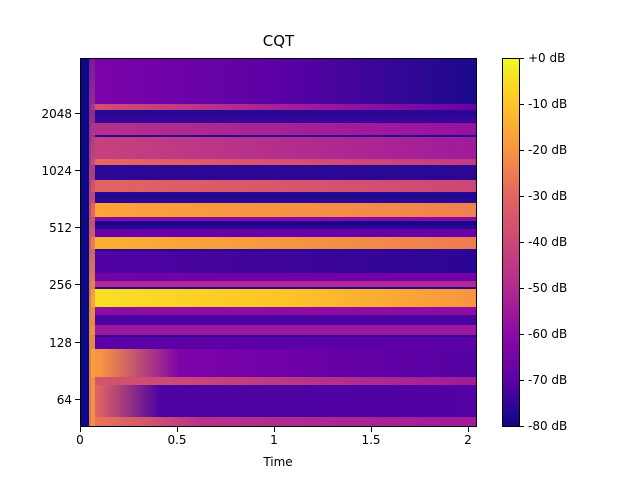 Image resolution: width=640 pixels, height=480 pixels. What do you see at coordinates (547, 58) in the screenshot?
I see `colorbar-label: +0 dB` at bounding box center [547, 58].